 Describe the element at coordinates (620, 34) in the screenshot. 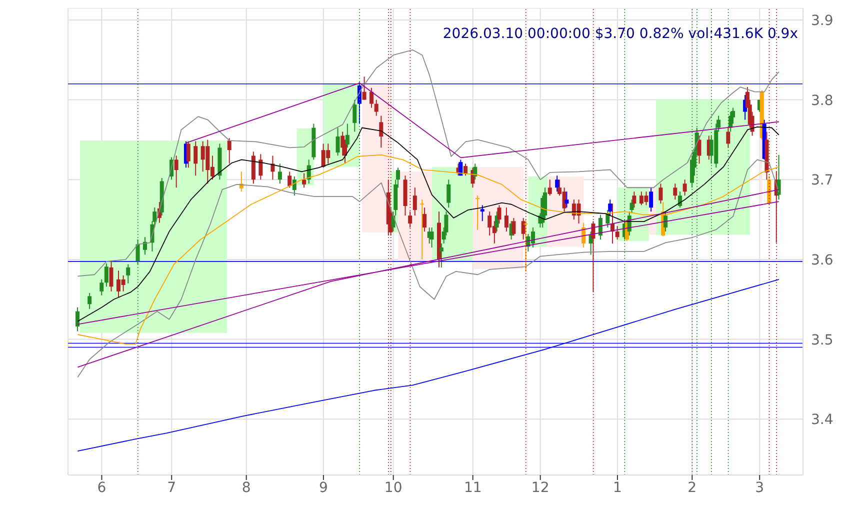

I see `annotation: 2026.03.10 00:00:00 $3.70 0.82% vol:431.6K 0.9x` at that location.